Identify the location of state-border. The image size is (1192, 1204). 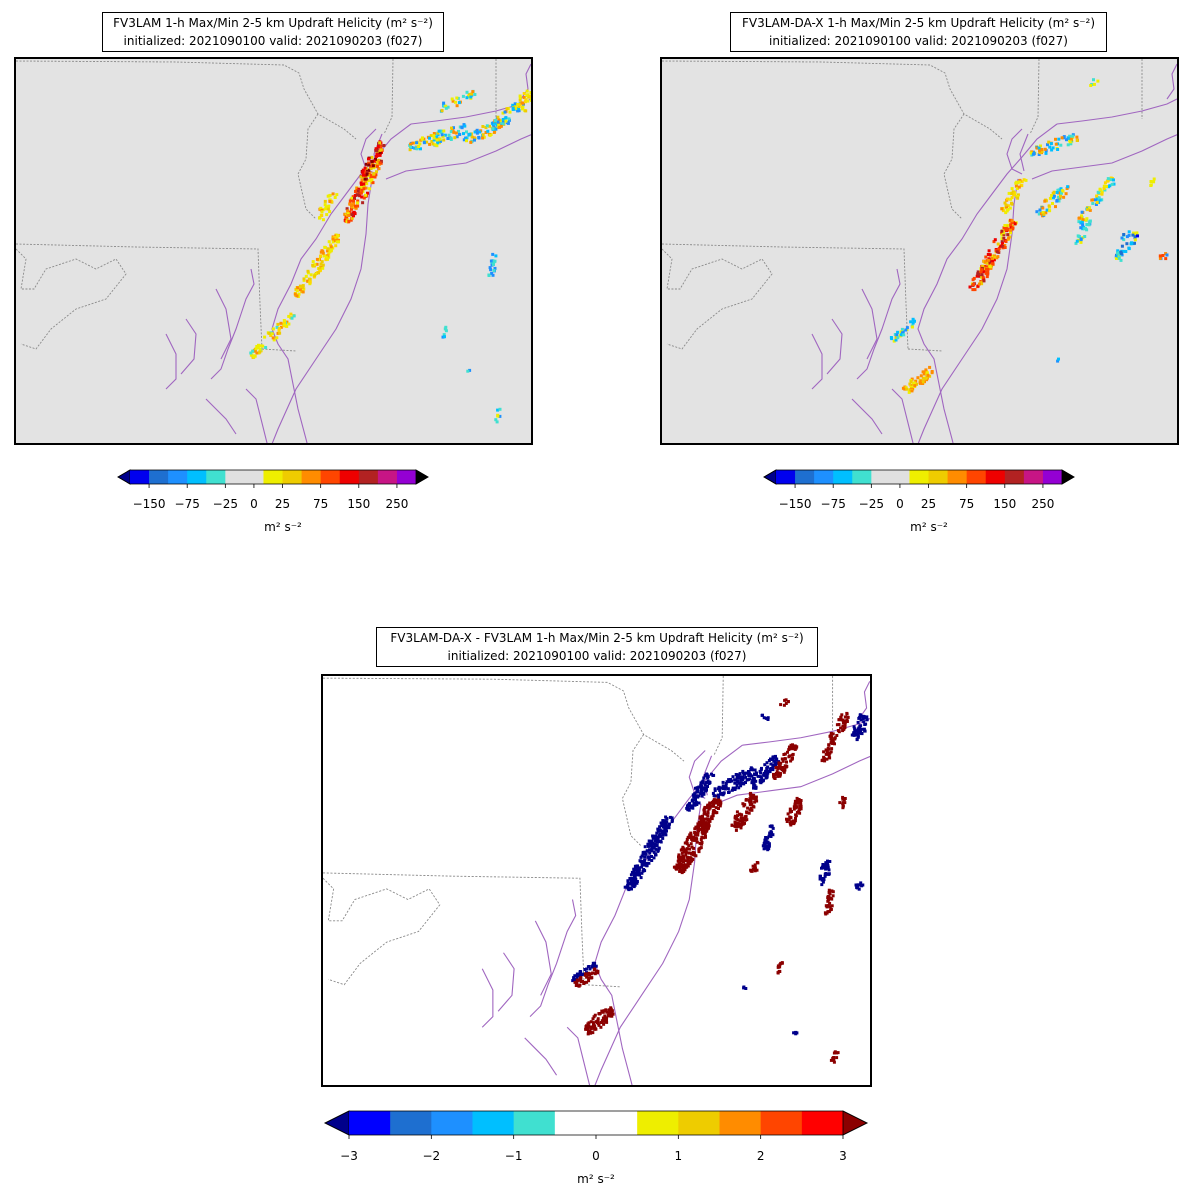
(954, 166).